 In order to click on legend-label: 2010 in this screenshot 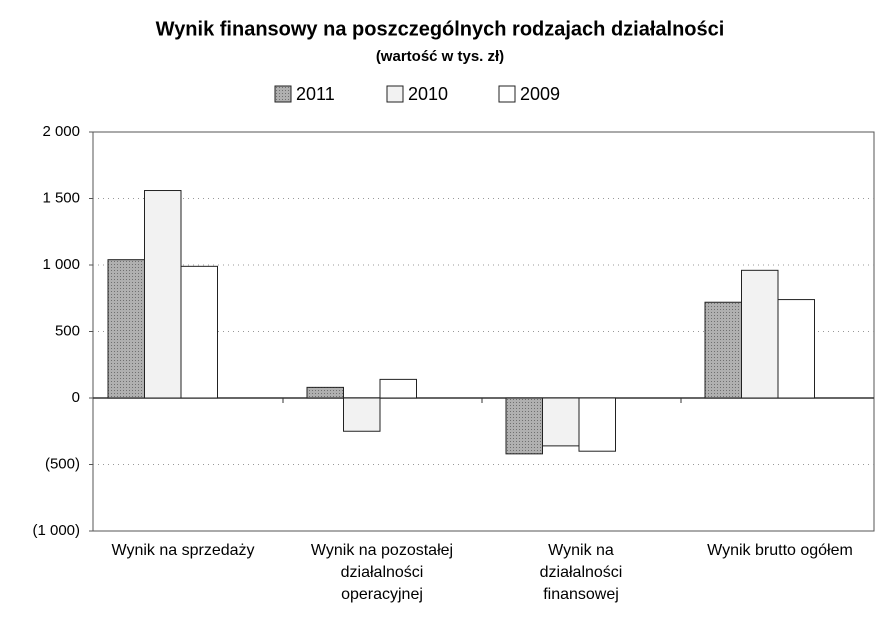, I will do `click(428, 94)`.